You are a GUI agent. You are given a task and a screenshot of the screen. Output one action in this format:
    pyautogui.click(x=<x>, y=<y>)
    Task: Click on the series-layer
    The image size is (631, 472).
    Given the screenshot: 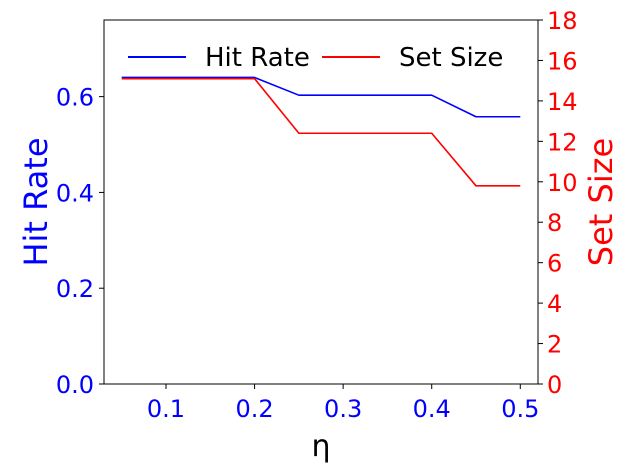 What is the action you would take?
    pyautogui.click(x=321, y=131)
    